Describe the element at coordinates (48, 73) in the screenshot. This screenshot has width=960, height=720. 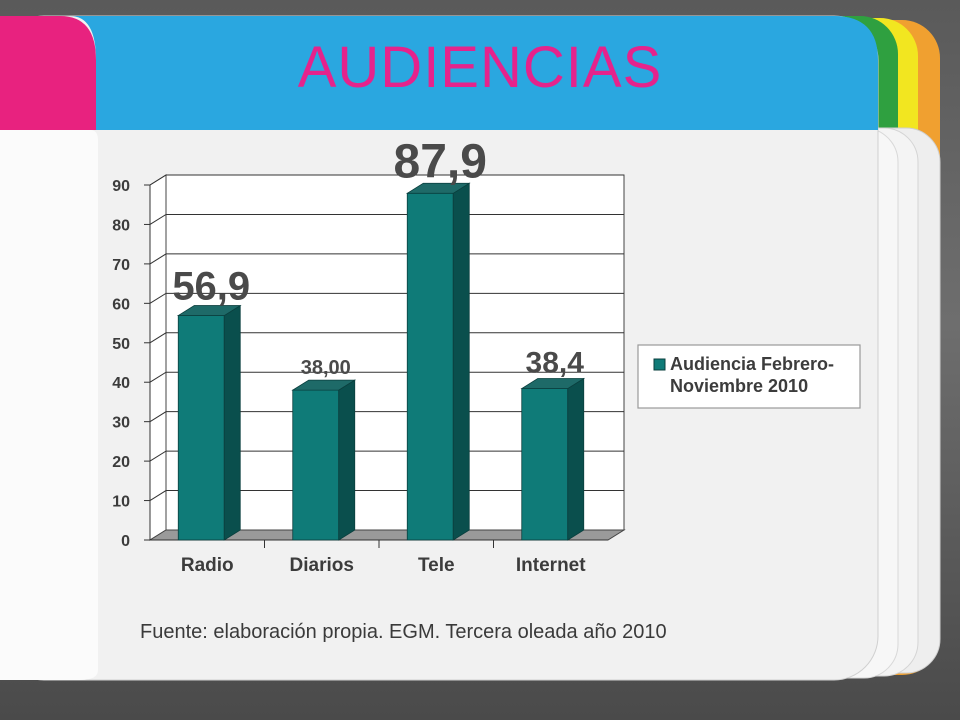
I see `pink-corner` at that location.